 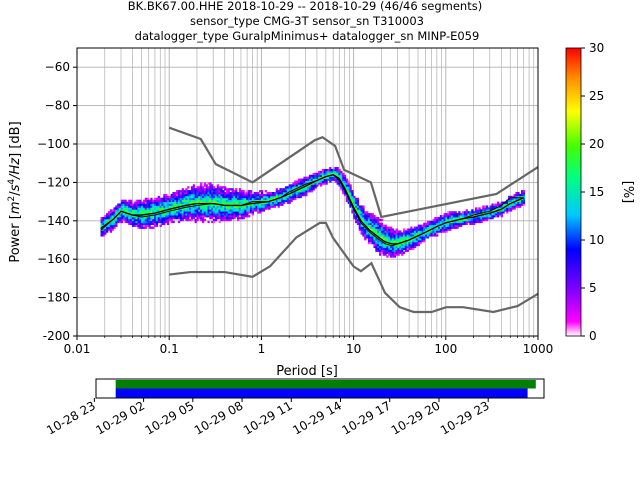 What do you see at coordinates (596, 240) in the screenshot?
I see `colorbar-tick-label: 10` at bounding box center [596, 240].